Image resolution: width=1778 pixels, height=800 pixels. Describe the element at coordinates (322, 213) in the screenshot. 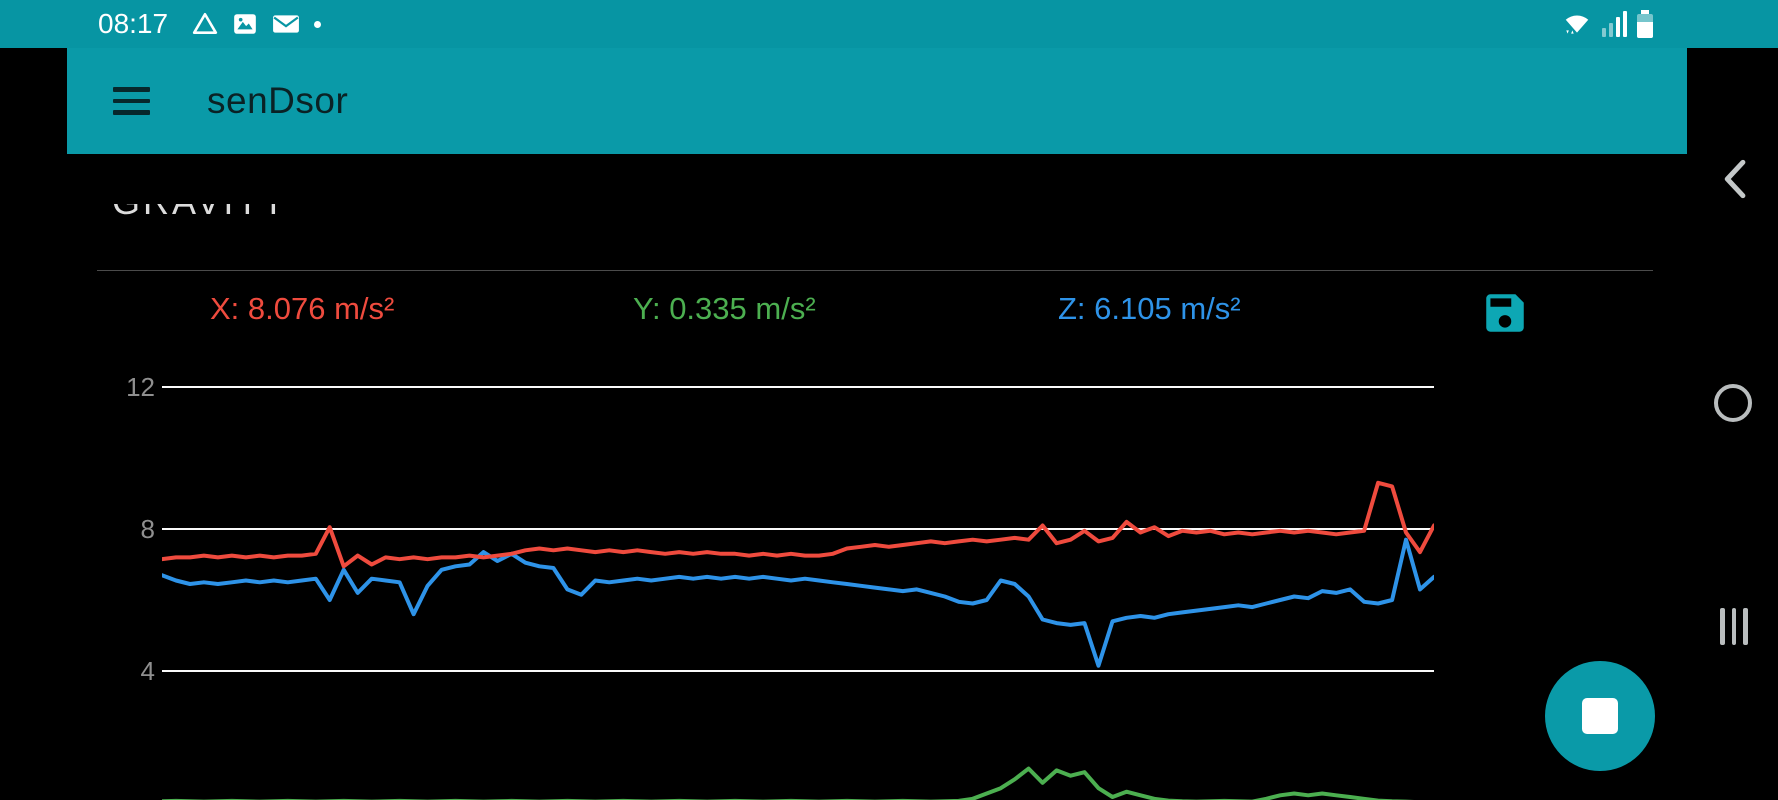

I see `section-title-clipped: GRAVITY` at that location.